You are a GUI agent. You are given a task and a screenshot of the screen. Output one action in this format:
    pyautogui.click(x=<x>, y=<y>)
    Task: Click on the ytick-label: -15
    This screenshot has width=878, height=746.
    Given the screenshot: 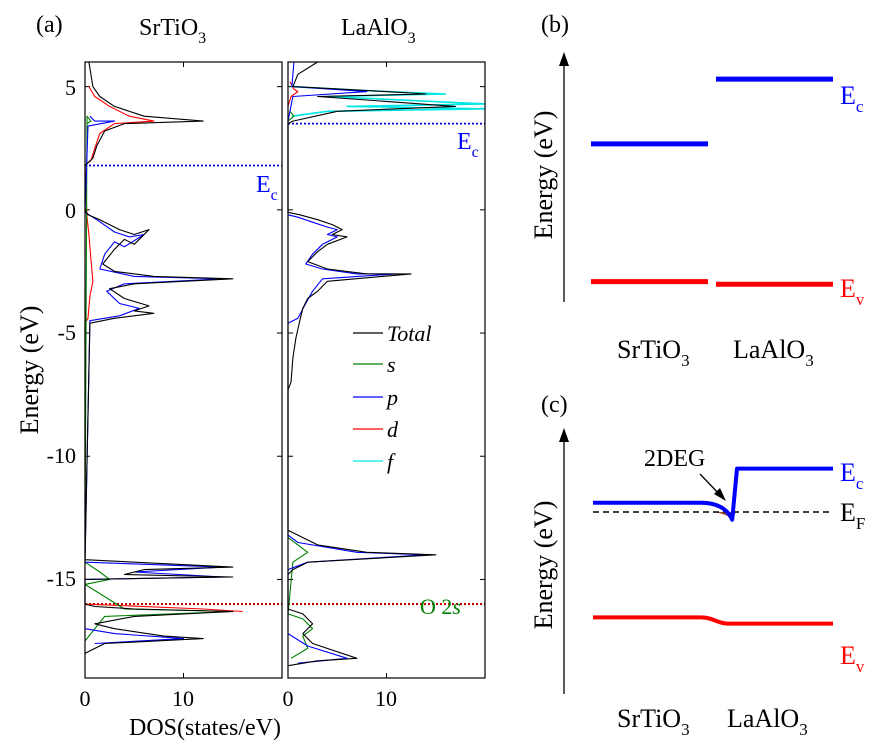 What is the action you would take?
    pyautogui.click(x=61, y=578)
    